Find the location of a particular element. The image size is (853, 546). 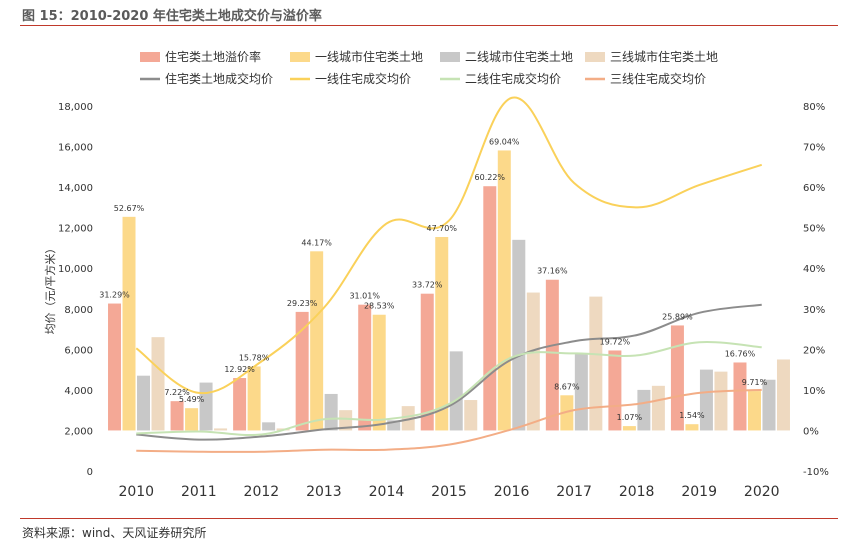

x-tick-label: 2013 is located at coordinates (324, 492).